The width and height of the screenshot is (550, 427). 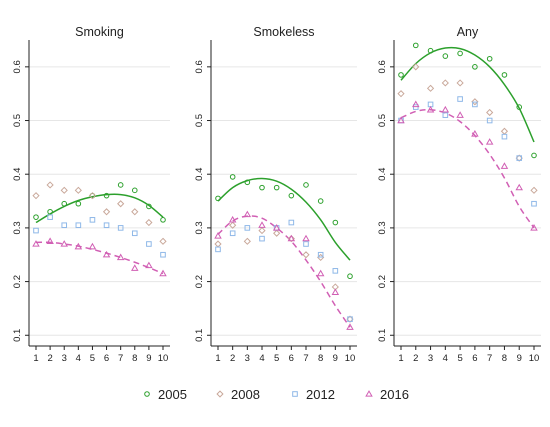 What do you see at coordinates (17, 281) in the screenshot?
I see `y-tick-label: 0.2` at bounding box center [17, 281].